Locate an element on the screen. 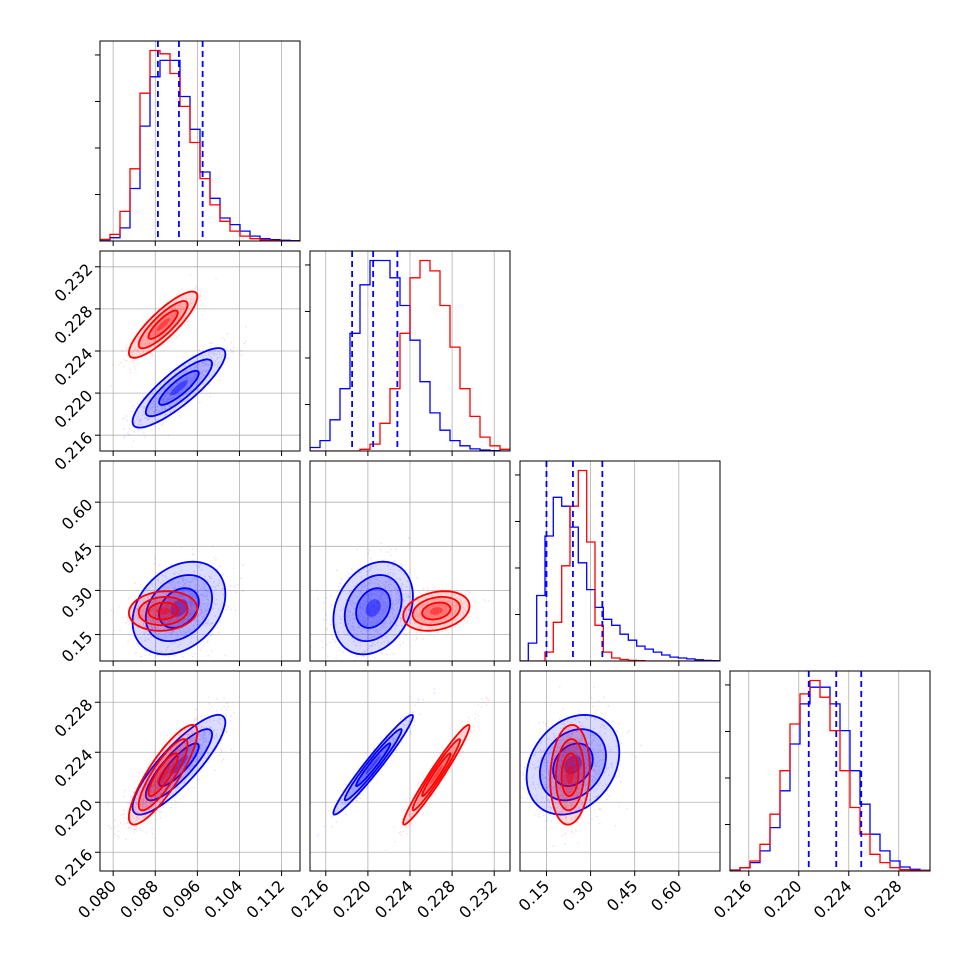 This screenshot has height=970, width=970. x-tick-label: 0.60 is located at coordinates (666, 895).